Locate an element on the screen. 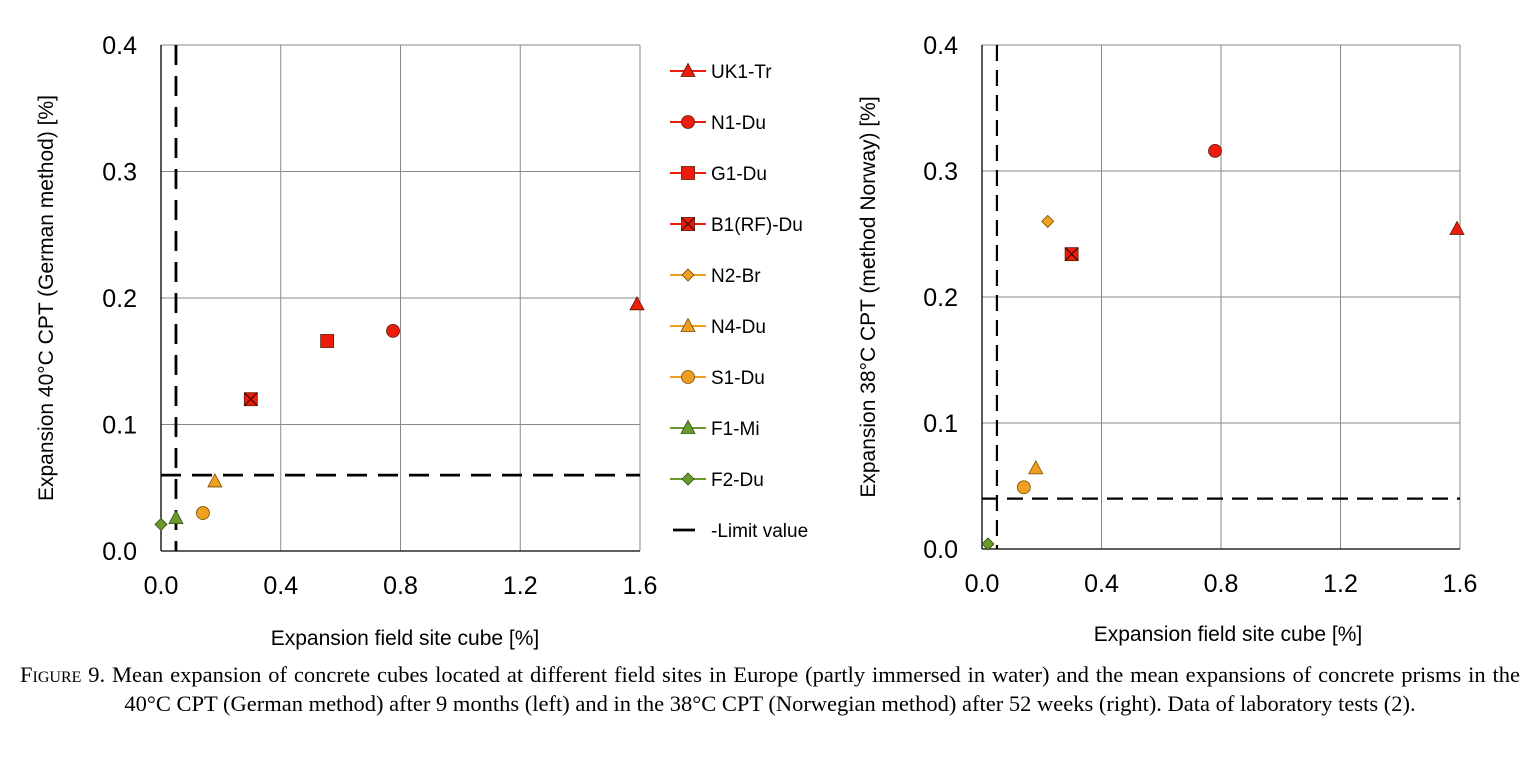 The height and width of the screenshot is (778, 1540). right-point-n4-du is located at coordinates (1036, 467).